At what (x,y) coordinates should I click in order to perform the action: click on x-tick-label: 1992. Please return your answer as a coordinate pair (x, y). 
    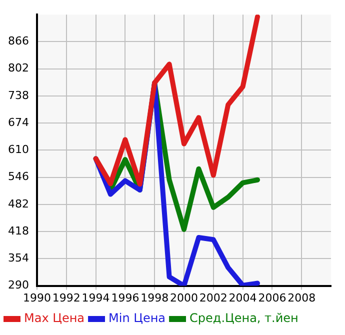
    Looking at the image, I should click on (66, 297).